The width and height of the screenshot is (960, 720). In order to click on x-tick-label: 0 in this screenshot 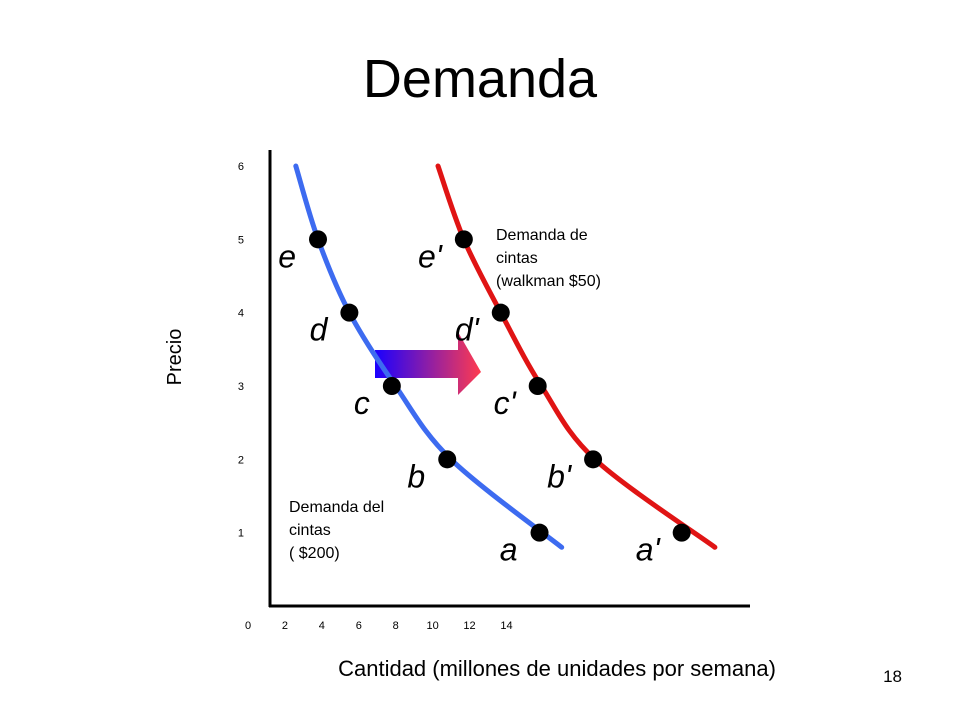, I will do `click(248, 626)`.